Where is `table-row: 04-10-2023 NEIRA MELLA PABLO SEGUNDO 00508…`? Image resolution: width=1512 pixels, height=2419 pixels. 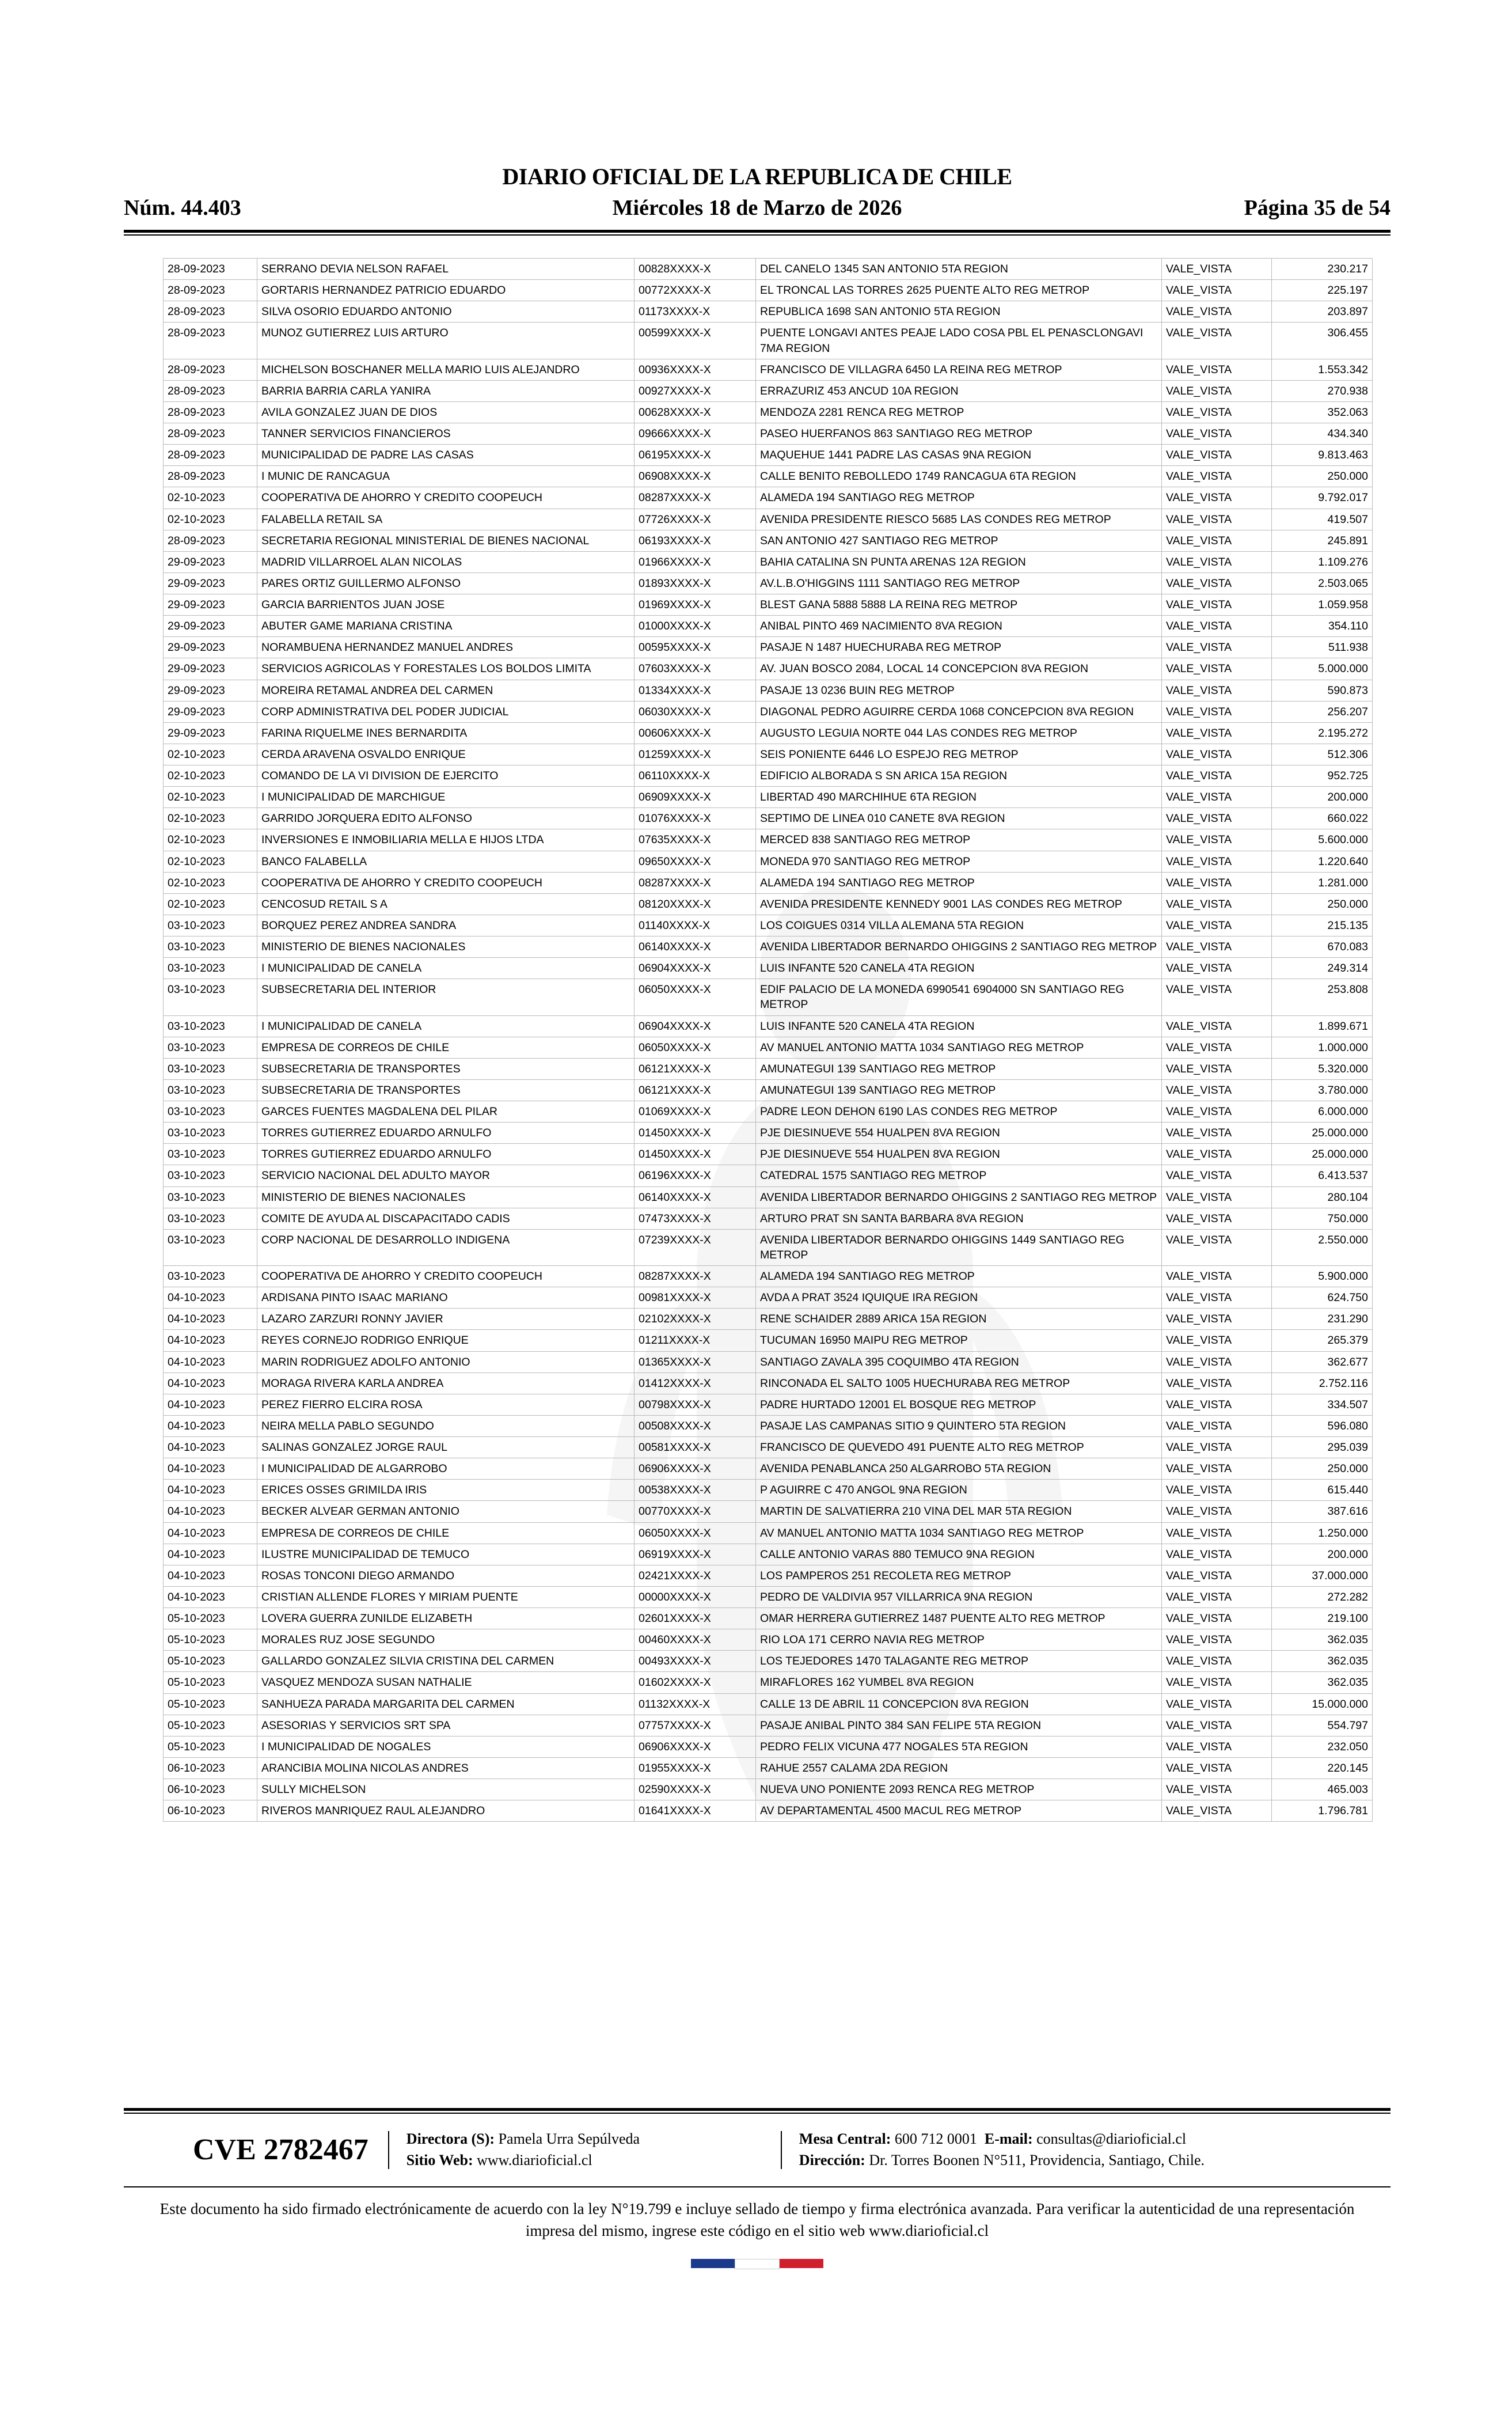 table-row: 04-10-2023 NEIRA MELLA PABLO SEGUNDO 00508… is located at coordinates (768, 1426).